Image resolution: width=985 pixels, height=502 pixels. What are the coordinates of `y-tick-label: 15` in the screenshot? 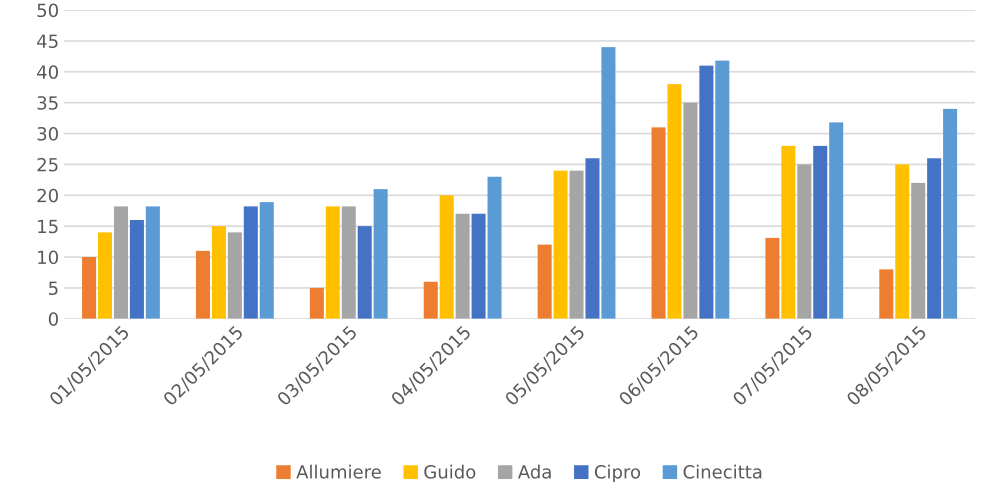 It's located at (48, 227).